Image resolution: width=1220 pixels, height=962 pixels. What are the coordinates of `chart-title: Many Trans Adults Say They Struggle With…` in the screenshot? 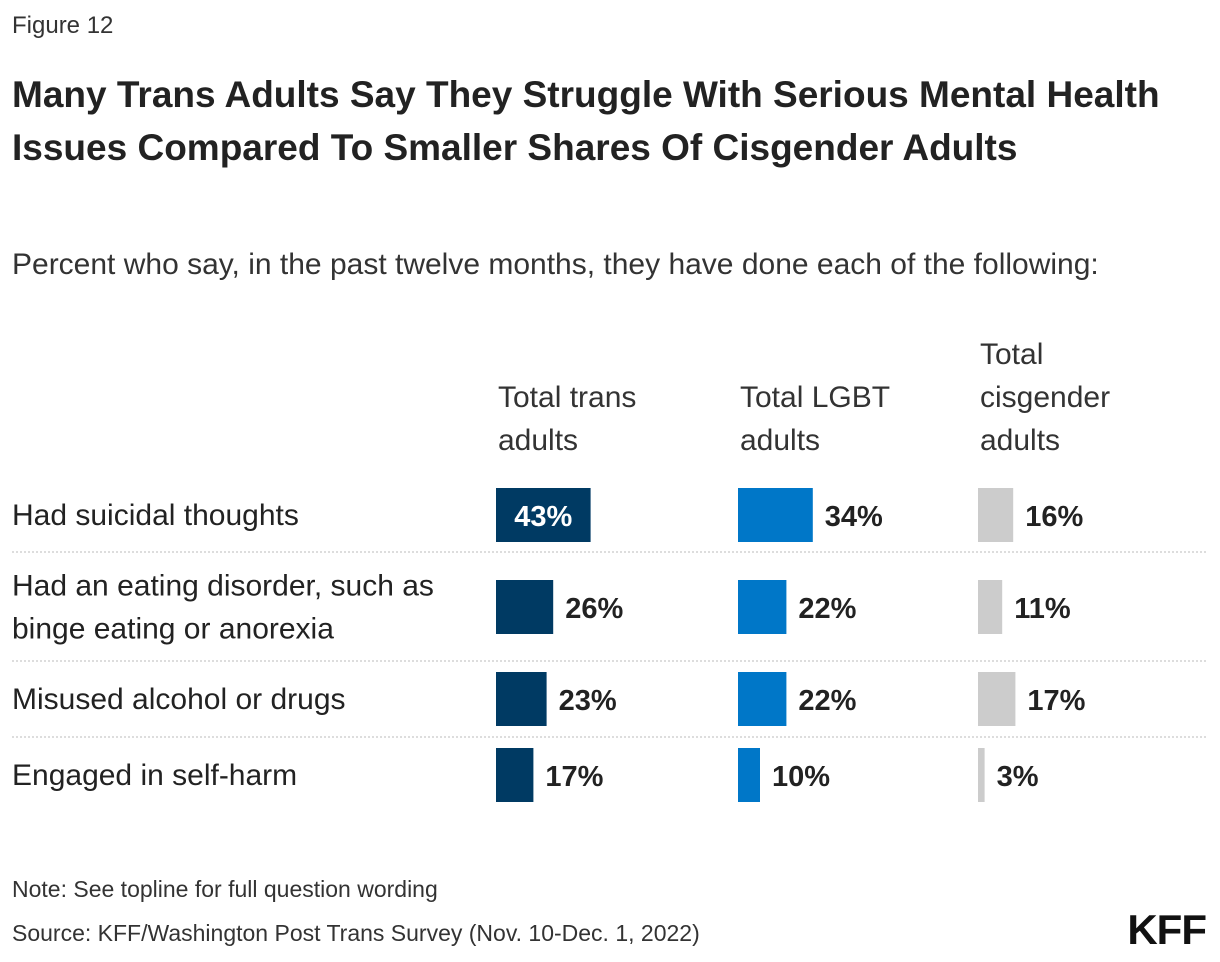 It's located at (586, 121).